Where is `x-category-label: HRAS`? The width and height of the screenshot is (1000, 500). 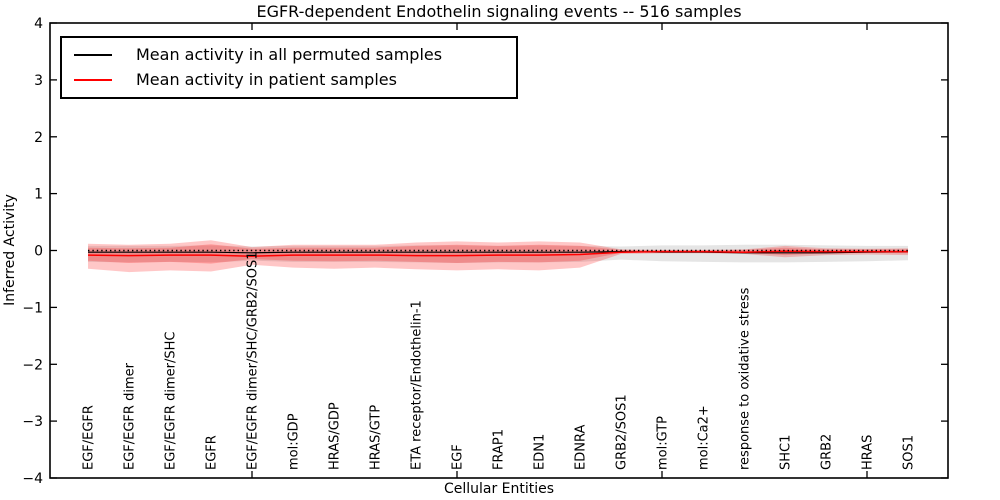 x-category-label: HRAS is located at coordinates (868, 452).